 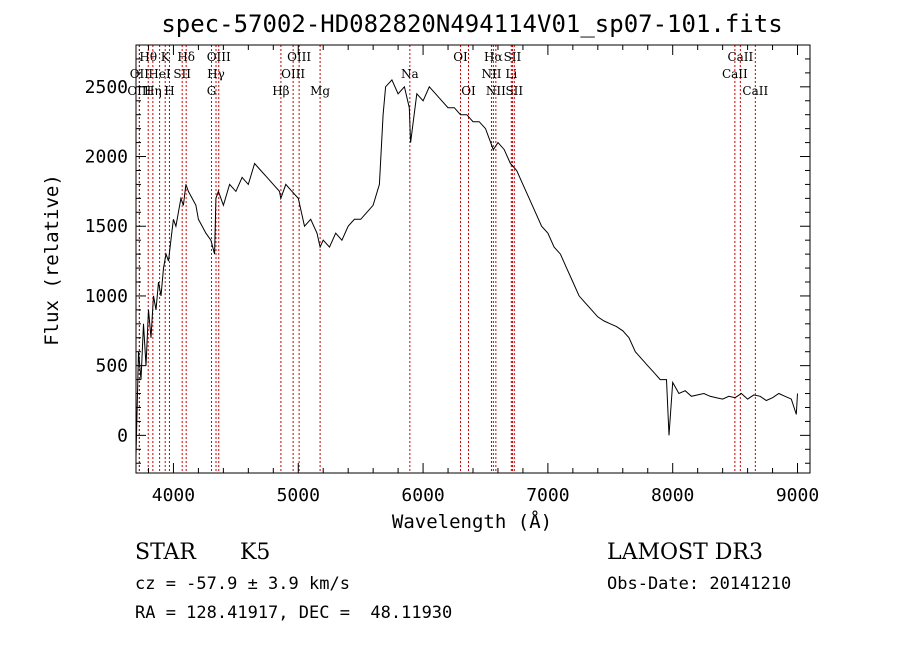 I want to click on line-marker-label: H, so click(x=169, y=91).